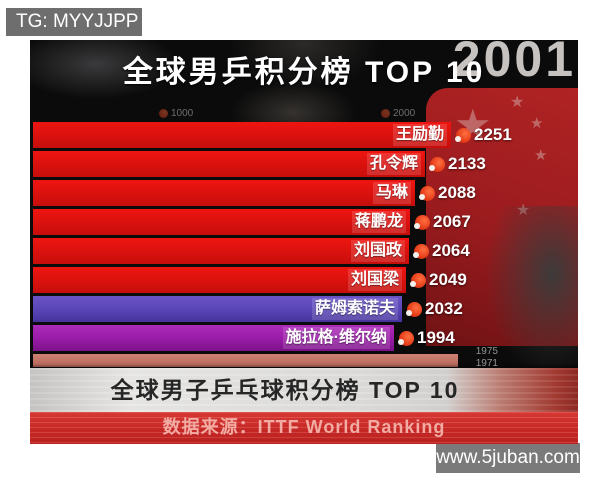  Describe the element at coordinates (182, 113) in the screenshot. I see `tick-value: 1000` at that location.